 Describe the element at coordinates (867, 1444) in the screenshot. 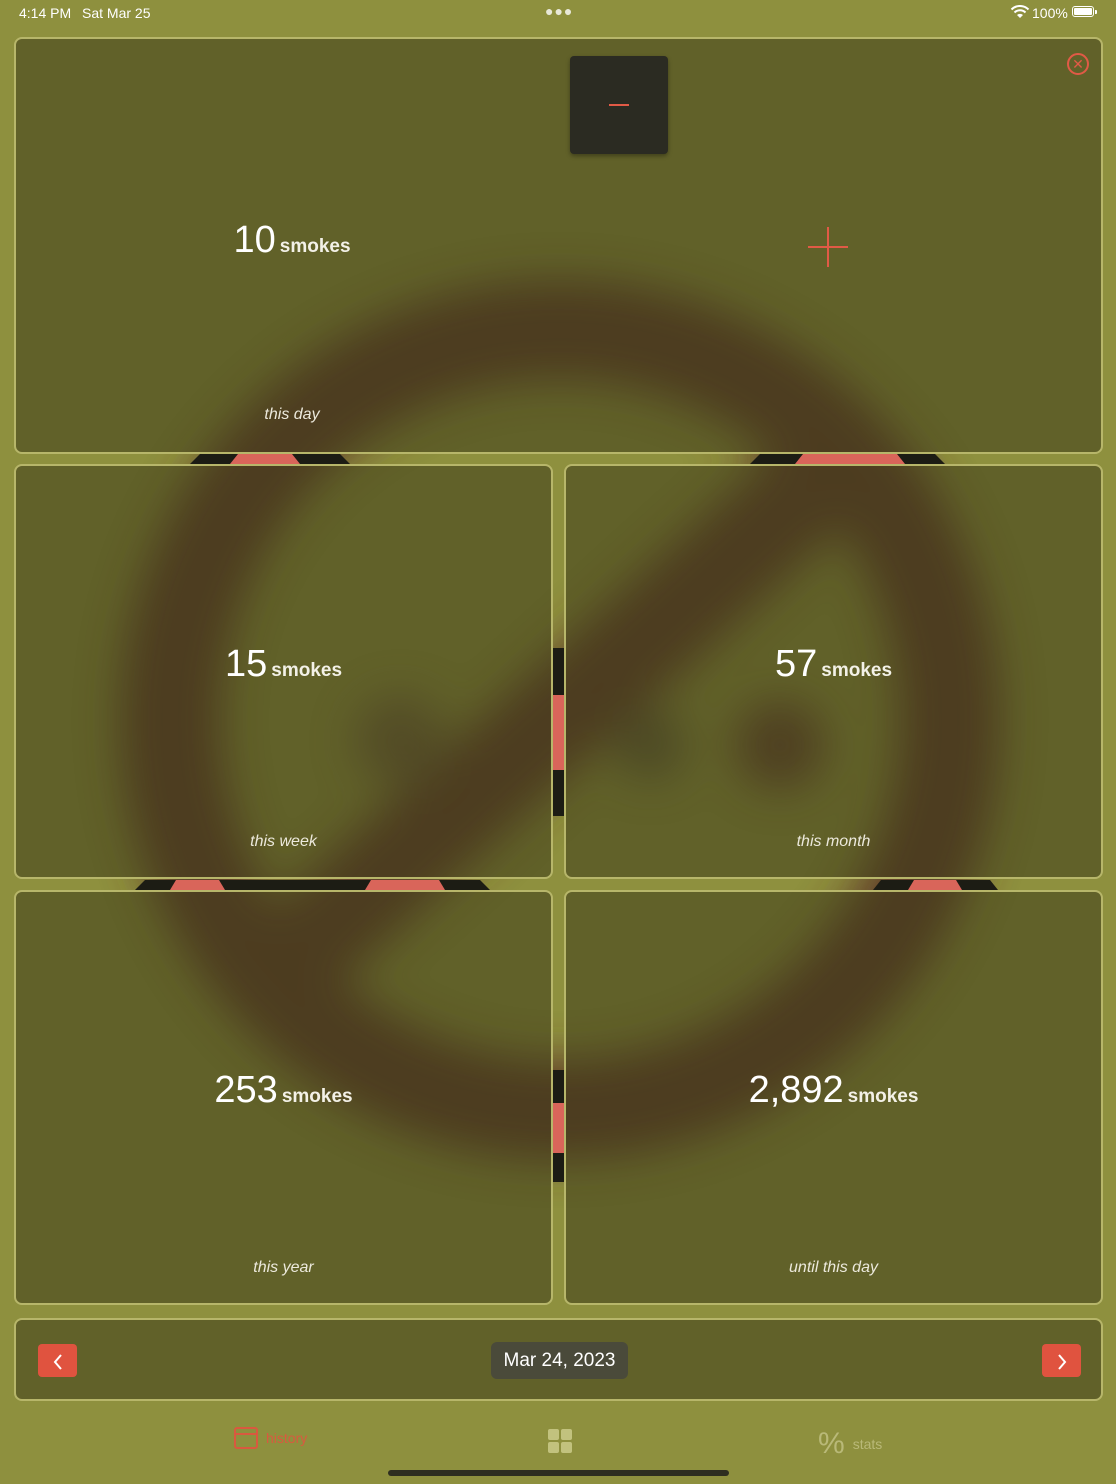

I see `tab-stats-label: stats` at that location.